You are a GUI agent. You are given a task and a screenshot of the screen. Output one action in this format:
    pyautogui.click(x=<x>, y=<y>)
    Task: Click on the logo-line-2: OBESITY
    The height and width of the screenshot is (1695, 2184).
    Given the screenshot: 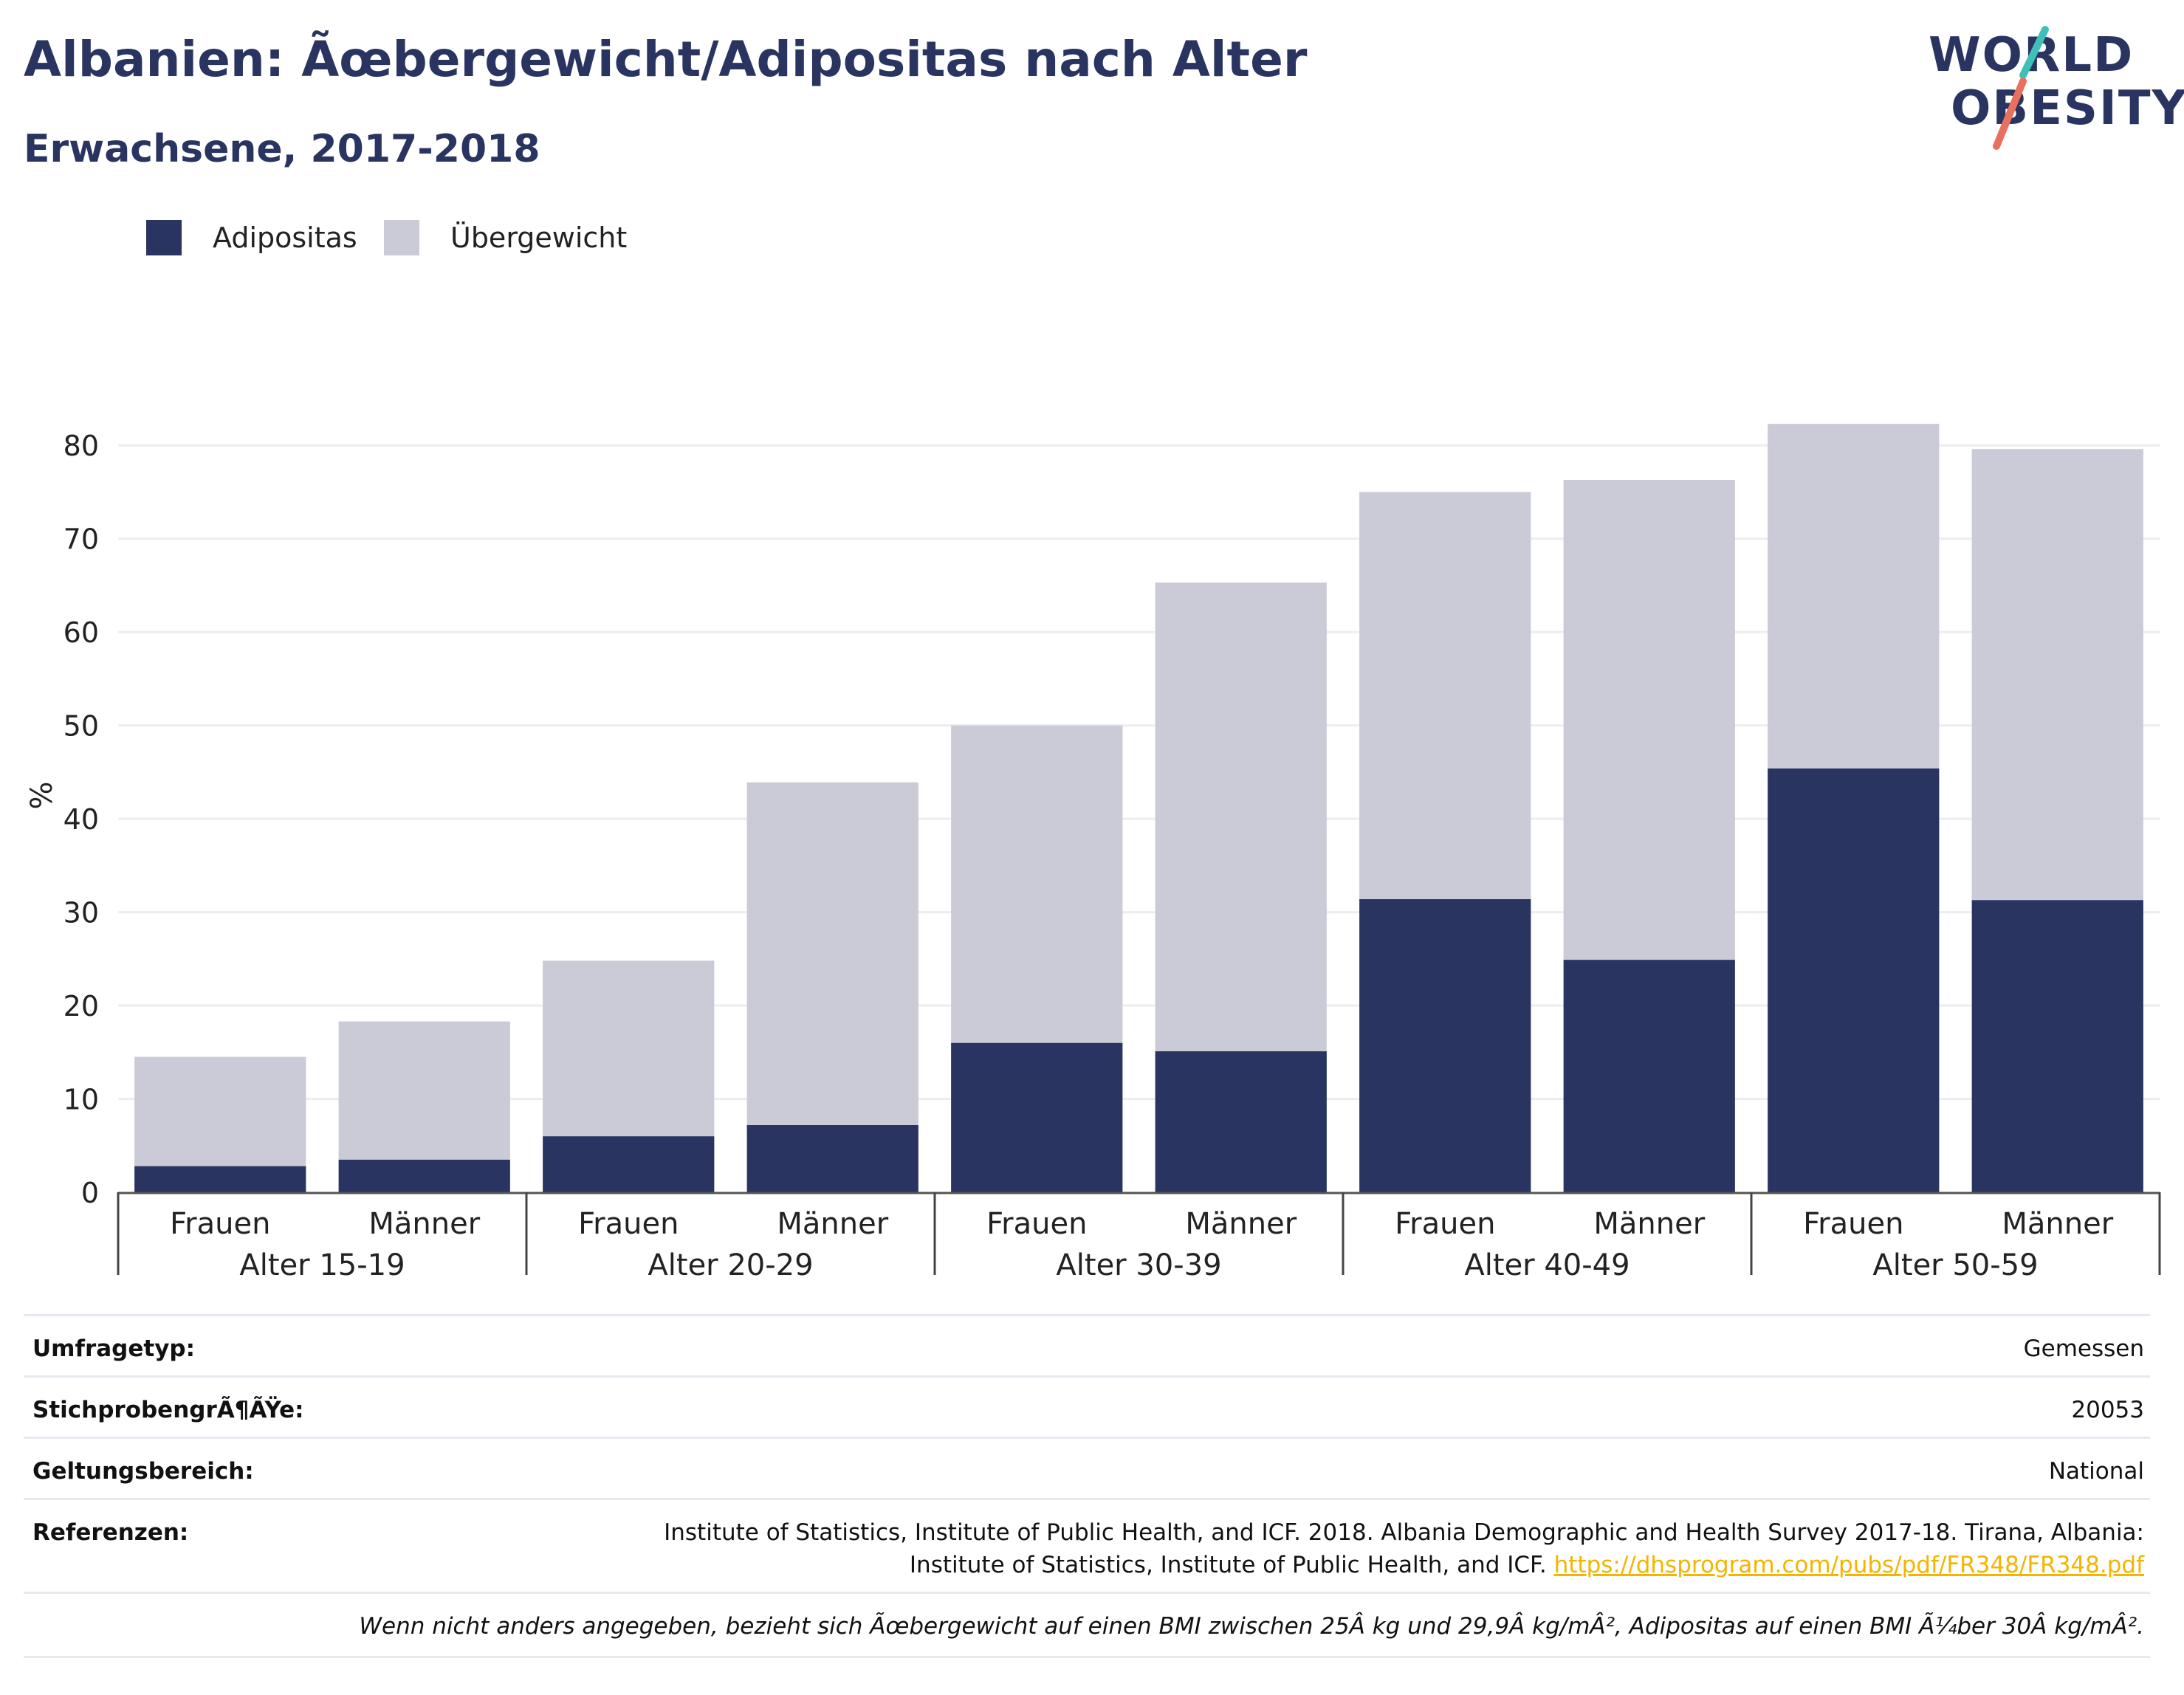 What is the action you would take?
    pyautogui.click(x=2067, y=108)
    